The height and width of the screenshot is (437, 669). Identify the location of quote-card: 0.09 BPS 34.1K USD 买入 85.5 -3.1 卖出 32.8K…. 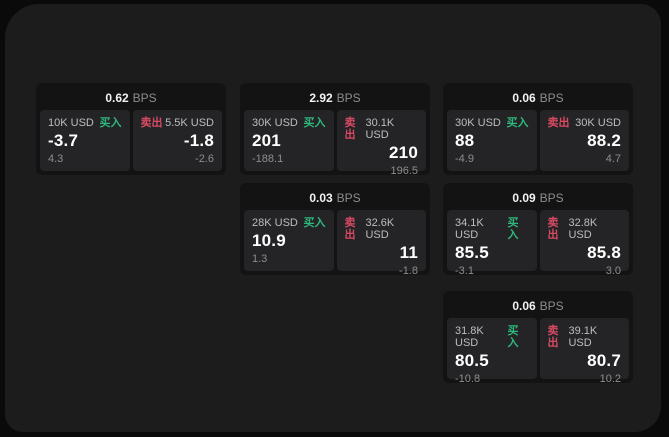
(538, 230).